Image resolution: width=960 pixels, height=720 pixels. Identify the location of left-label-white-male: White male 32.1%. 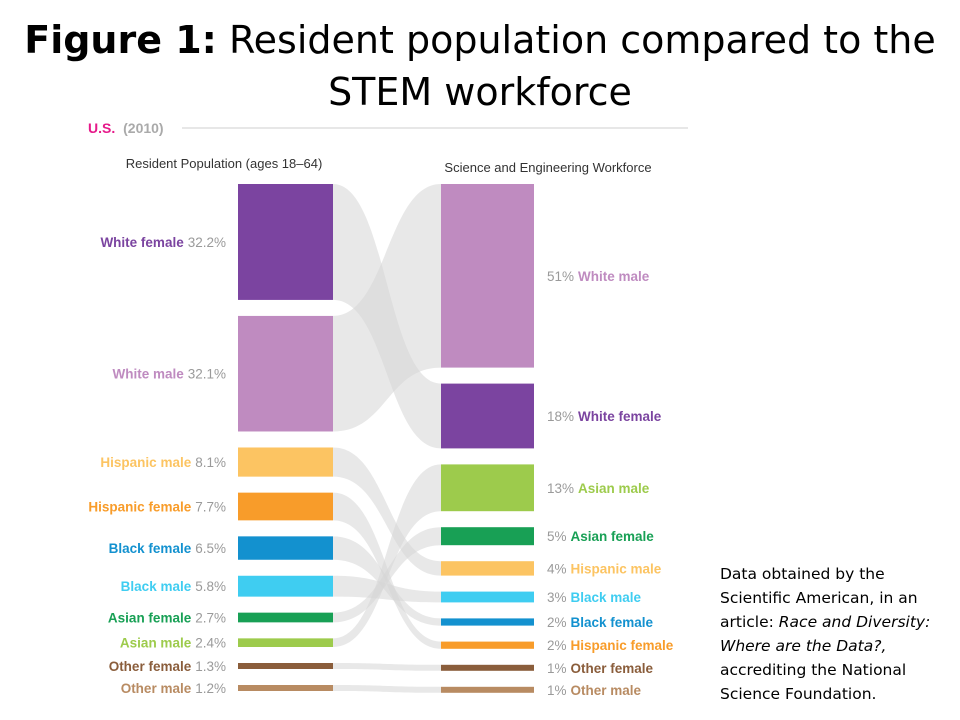
(169, 374).